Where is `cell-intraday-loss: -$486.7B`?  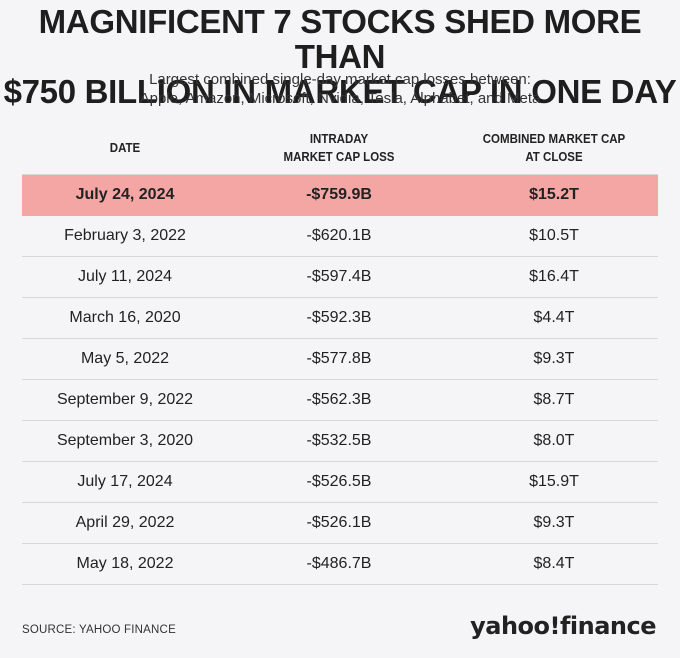
cell-intraday-loss: -$486.7B is located at coordinates (339, 563).